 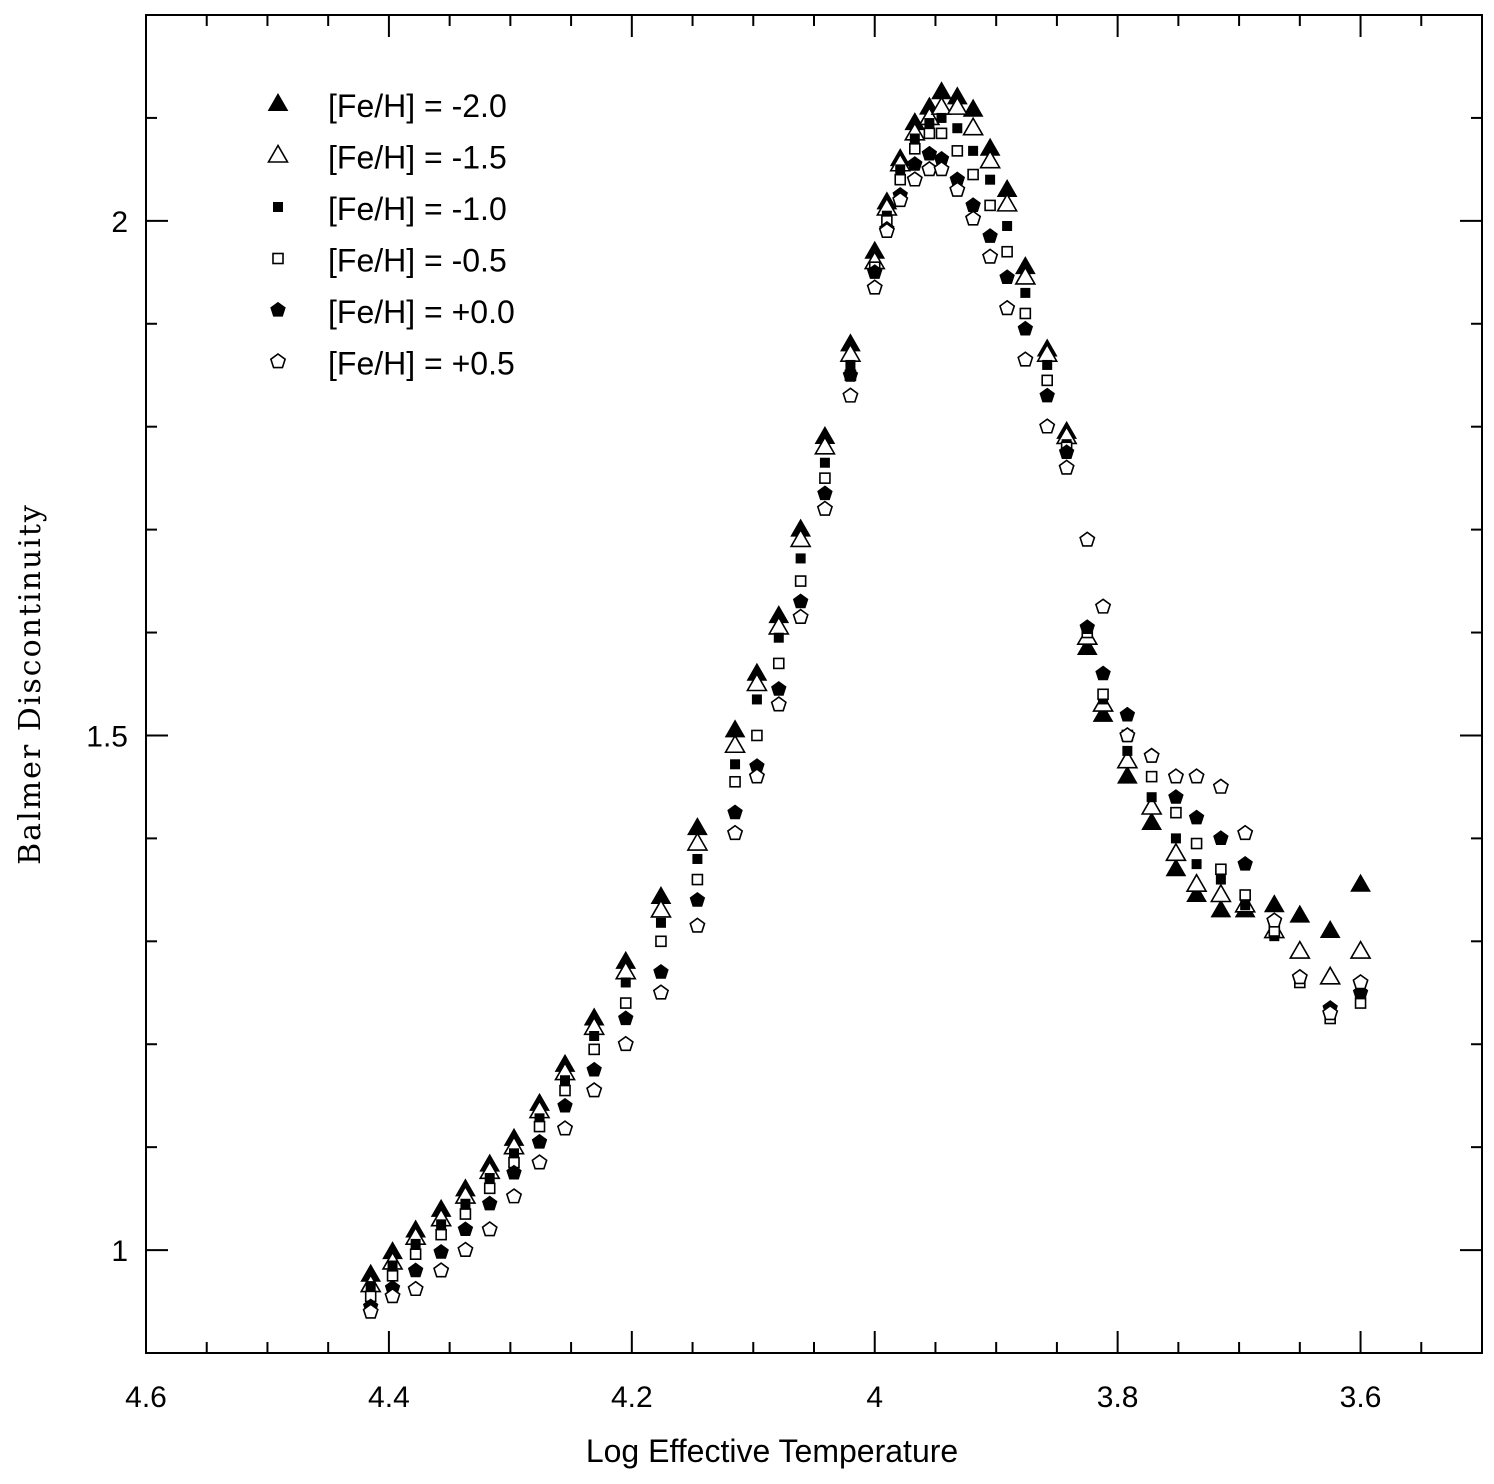 I want to click on y-axis-title: Balmer Discontinuity, so click(x=30, y=684).